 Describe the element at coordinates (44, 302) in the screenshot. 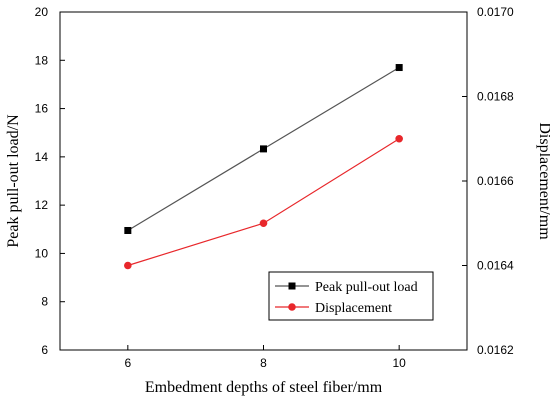

I see `y-tick-label: 8` at that location.